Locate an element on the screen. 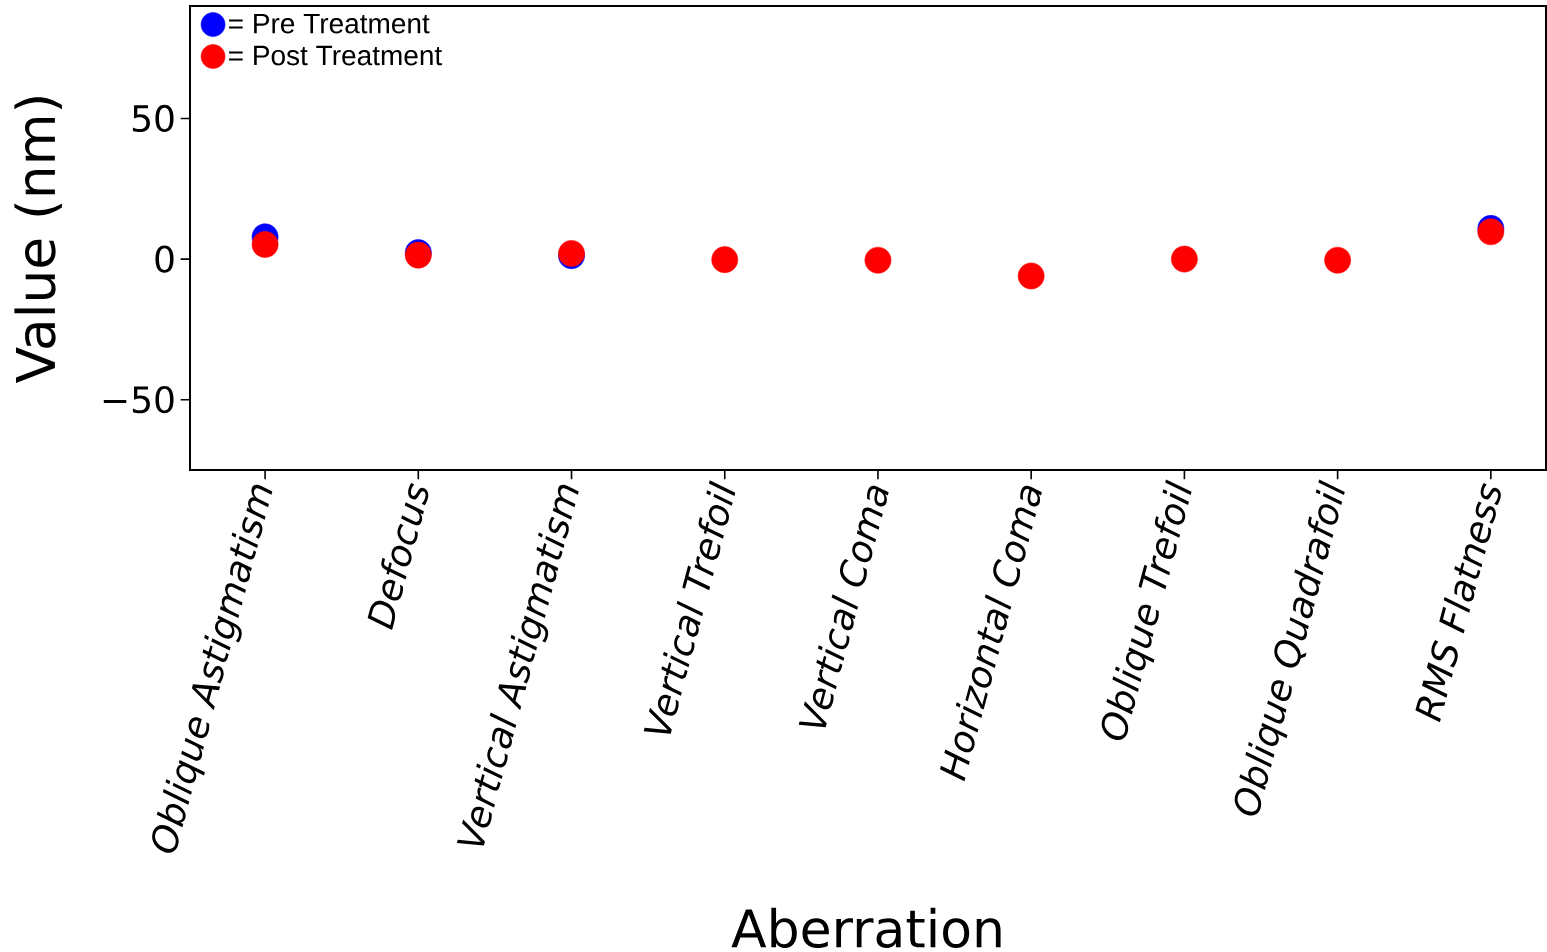 Image resolution: width=1547 pixels, height=952 pixels. x-tick-label: RMS Flatness is located at coordinates (1458, 603).